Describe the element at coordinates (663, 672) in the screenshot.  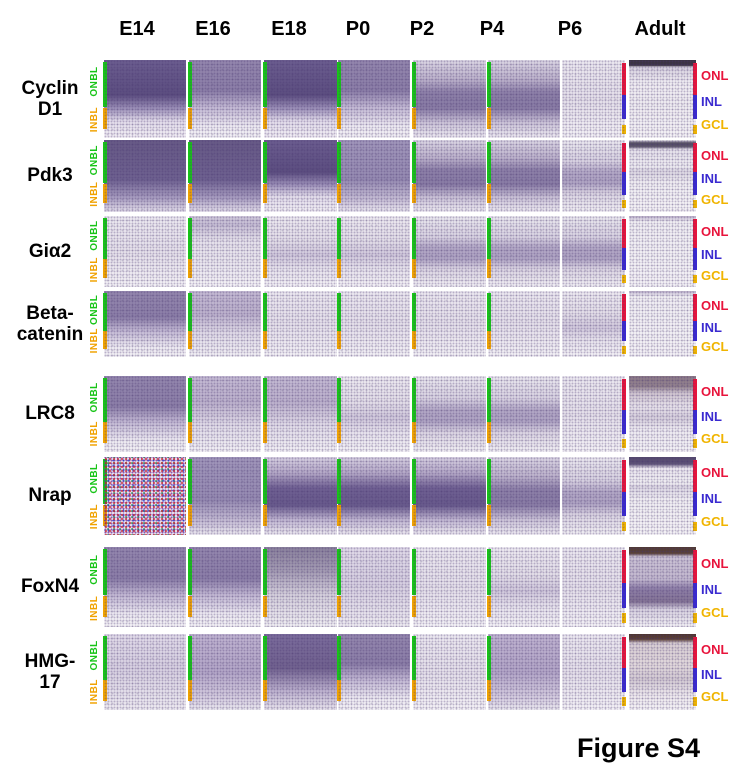
I see `micrograph-hmg-17-adult` at that location.